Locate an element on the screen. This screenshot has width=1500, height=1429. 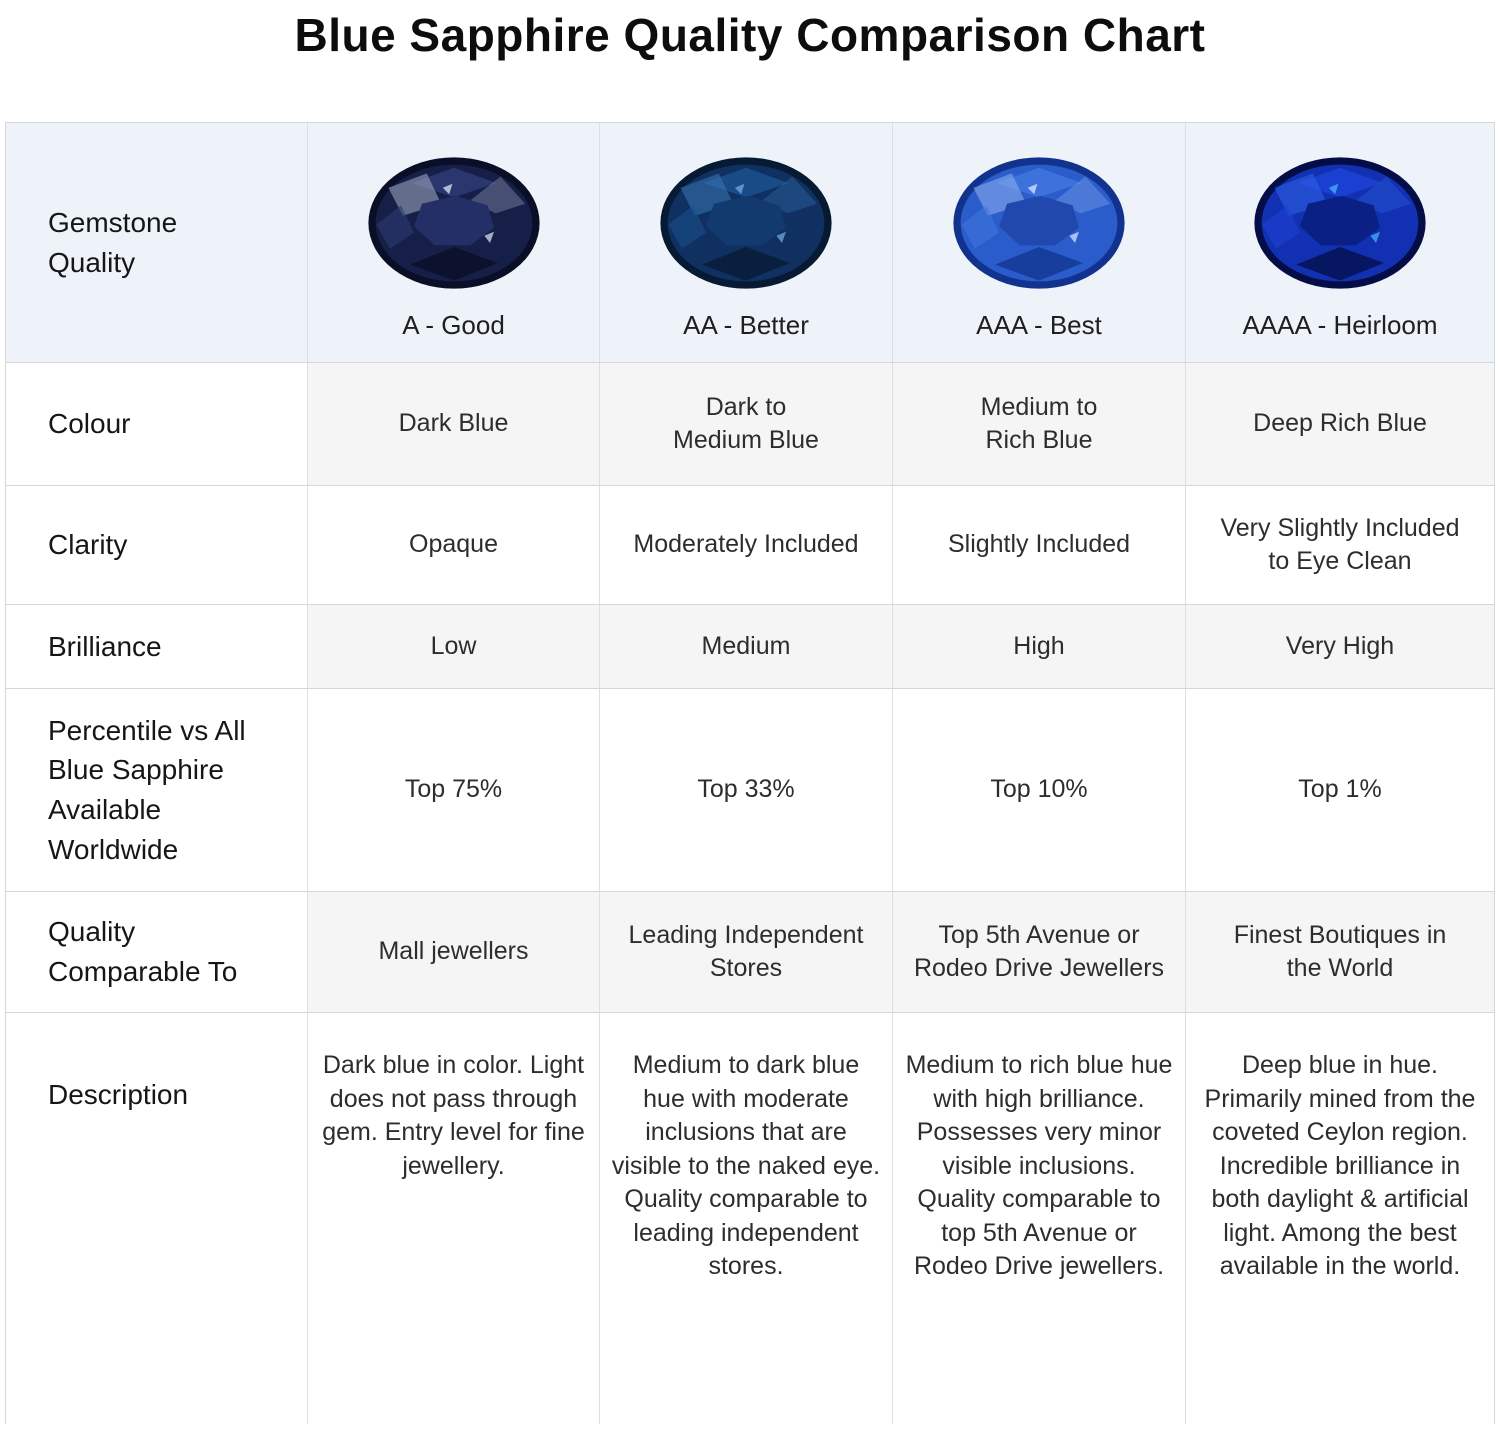
clarity-cell-aaaa-heirloom: Very Slightly Included to Eye Clean is located at coordinates (1340, 544).